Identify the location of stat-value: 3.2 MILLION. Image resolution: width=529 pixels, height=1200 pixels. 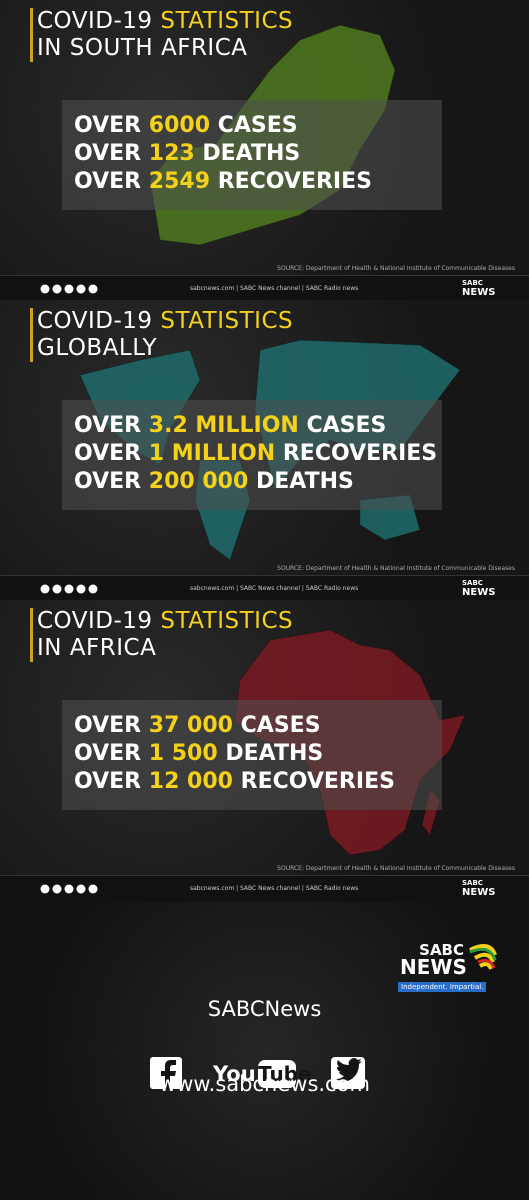
(223, 425).